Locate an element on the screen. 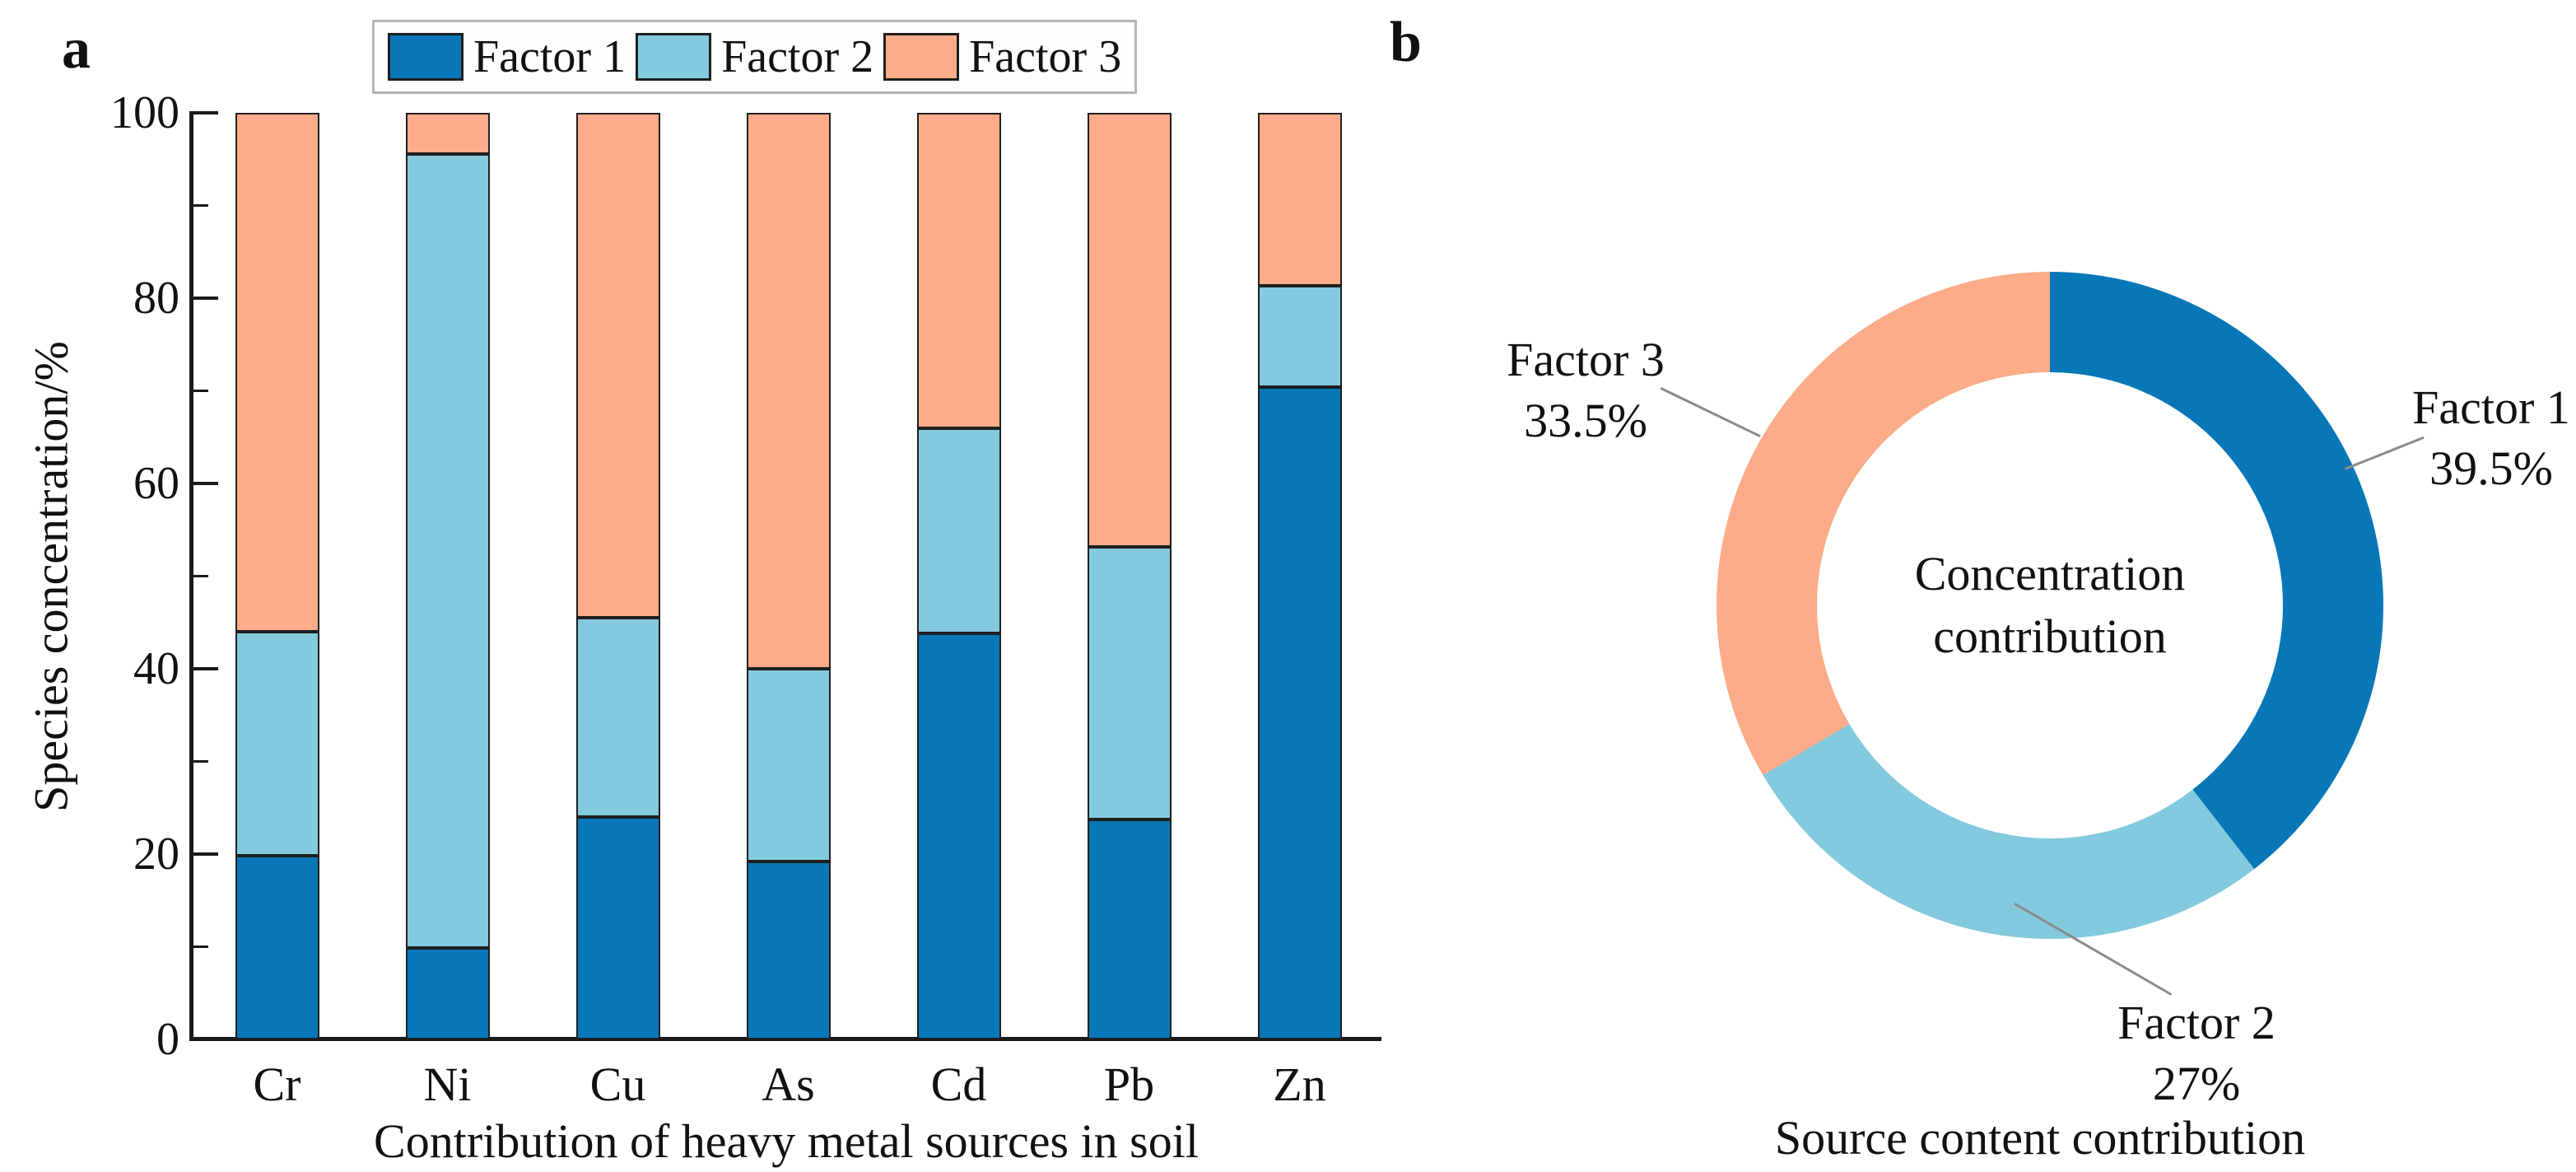  y-tick-label: 100 is located at coordinates (144, 112).